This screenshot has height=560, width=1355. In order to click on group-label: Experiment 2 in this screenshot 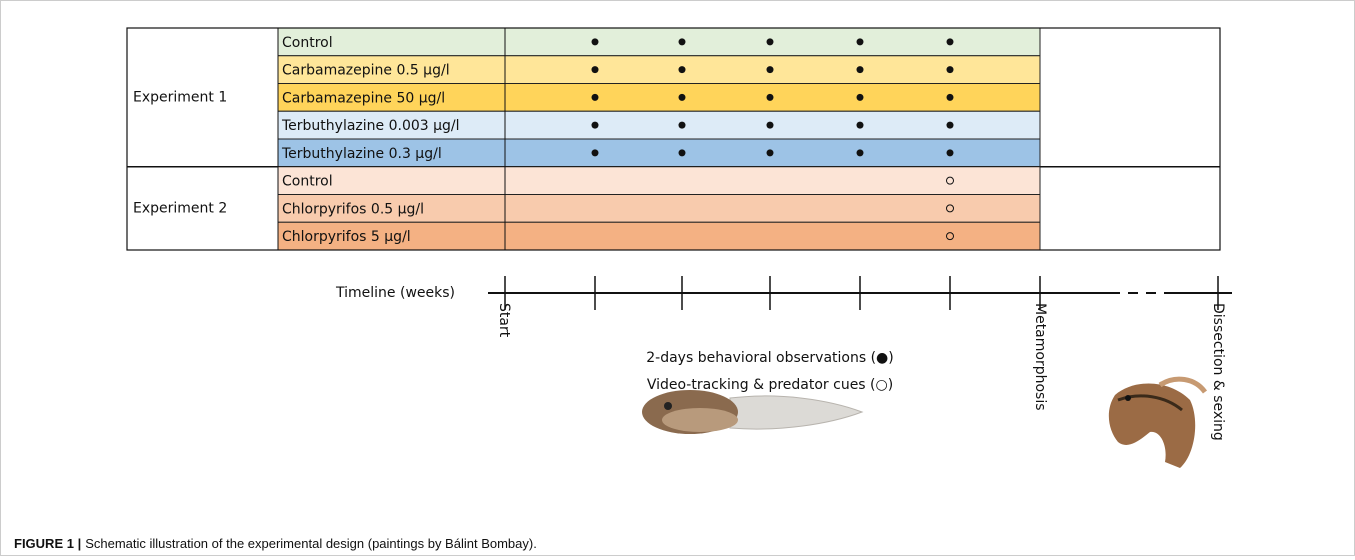, I will do `click(180, 208)`.